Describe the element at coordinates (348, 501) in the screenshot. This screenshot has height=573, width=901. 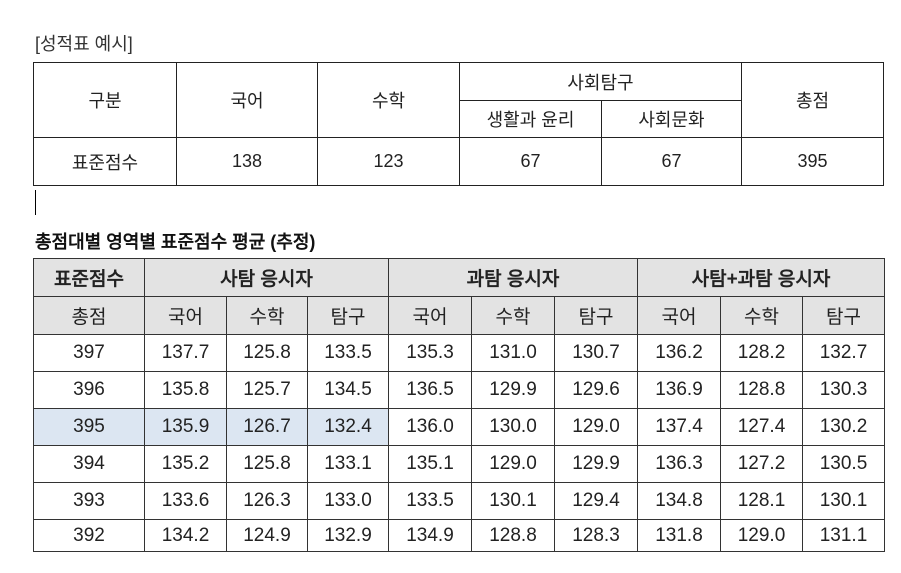
I see `data-cell: 133.0` at that location.